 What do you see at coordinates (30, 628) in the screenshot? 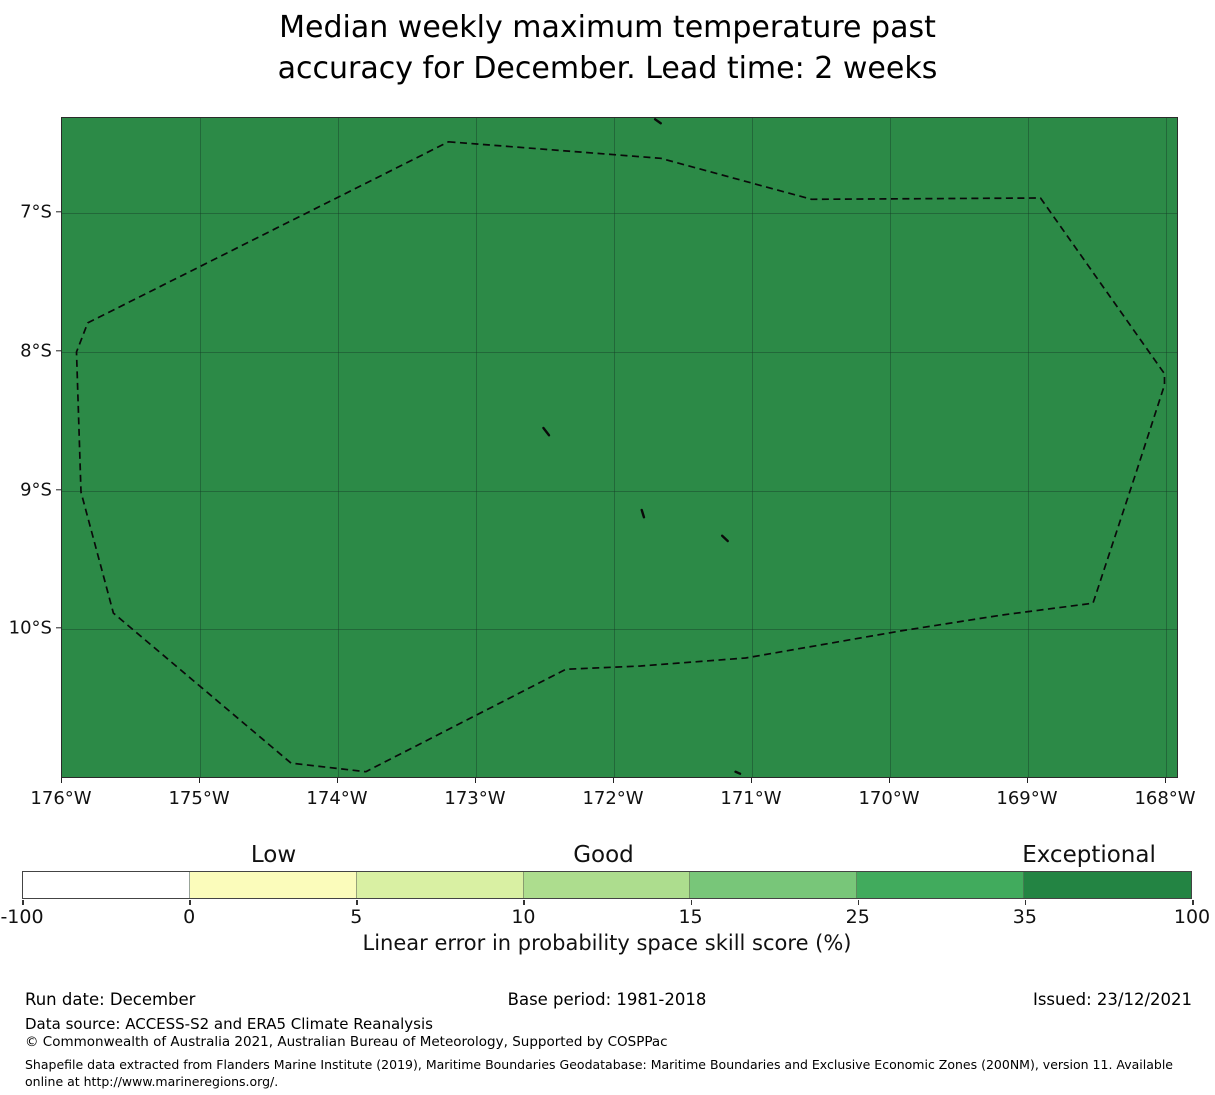
I see `y-axis-tick-label: 10°S` at bounding box center [30, 628].